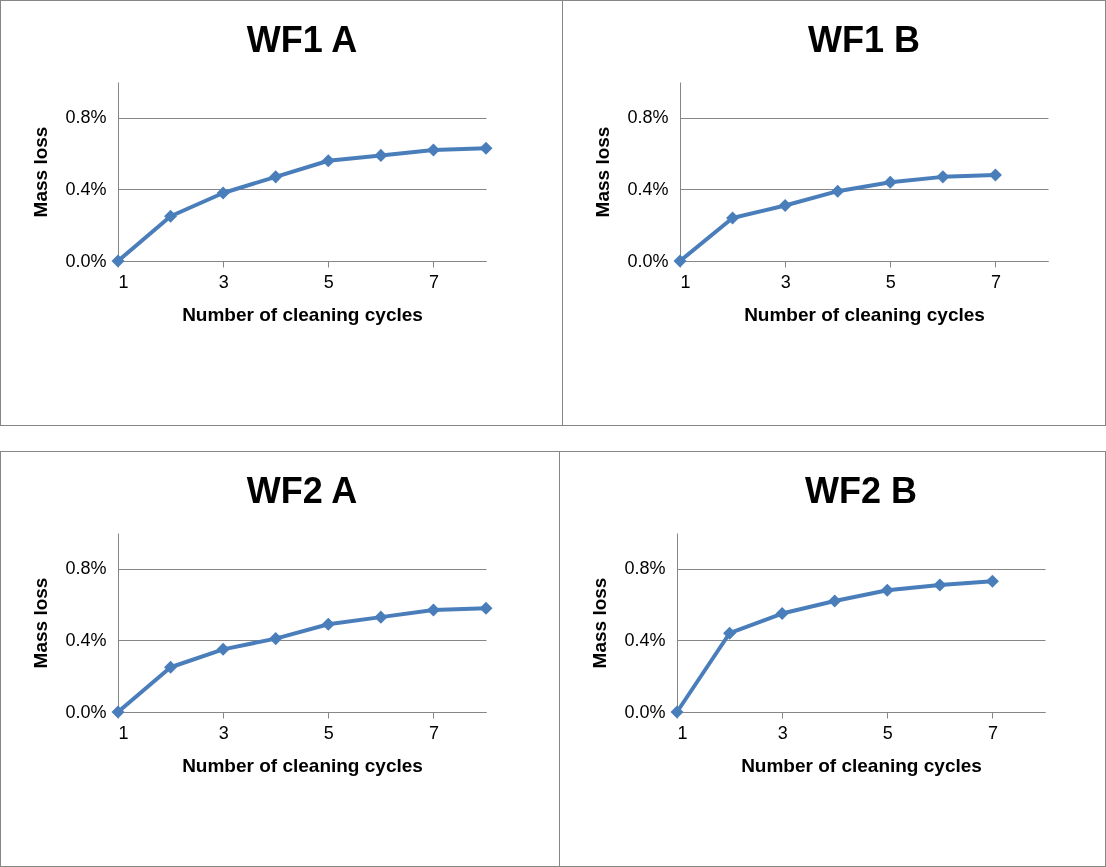  I want to click on chart-title: WF1 B, so click(864, 39).